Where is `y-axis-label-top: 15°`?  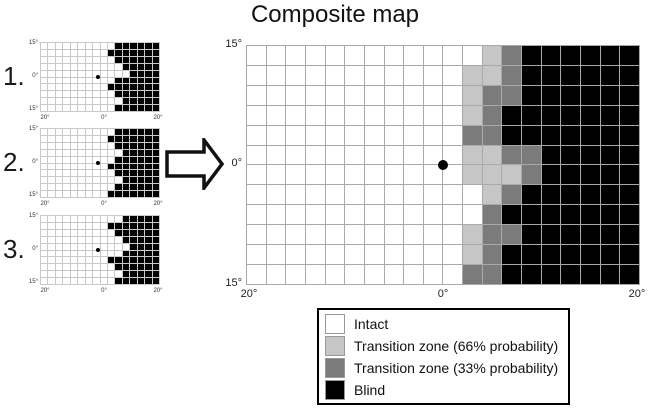 y-axis-label-top: 15° is located at coordinates (33, 216).